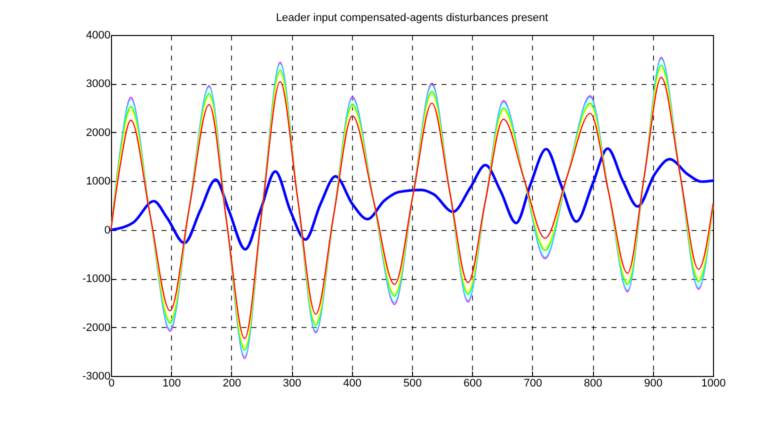 The width and height of the screenshot is (775, 421). What do you see at coordinates (473, 384) in the screenshot?
I see `x-tick-label: 600` at bounding box center [473, 384].